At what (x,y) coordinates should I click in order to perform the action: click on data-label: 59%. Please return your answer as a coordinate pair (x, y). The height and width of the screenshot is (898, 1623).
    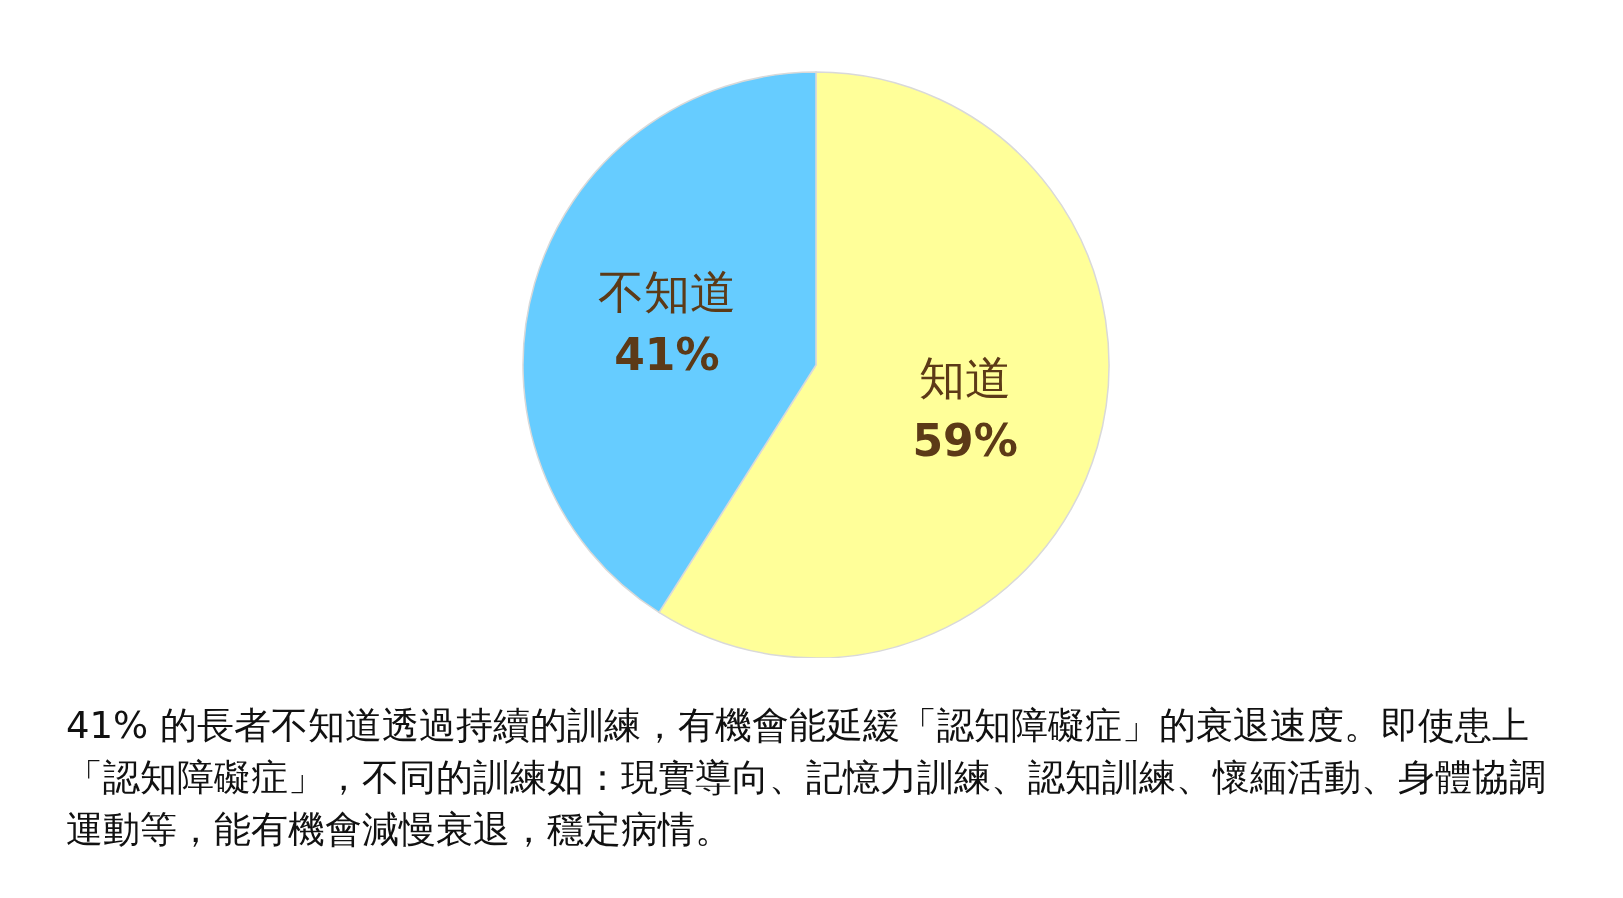
    Looking at the image, I should click on (965, 441).